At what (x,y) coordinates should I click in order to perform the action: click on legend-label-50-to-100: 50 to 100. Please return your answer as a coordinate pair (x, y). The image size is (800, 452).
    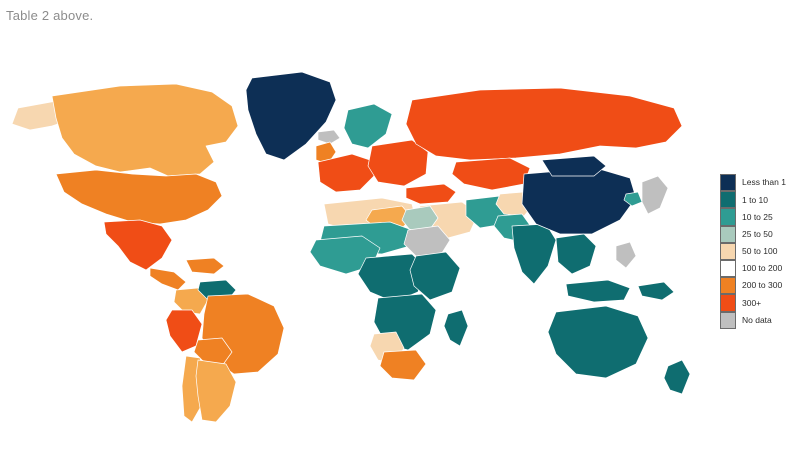
    Looking at the image, I should click on (760, 251).